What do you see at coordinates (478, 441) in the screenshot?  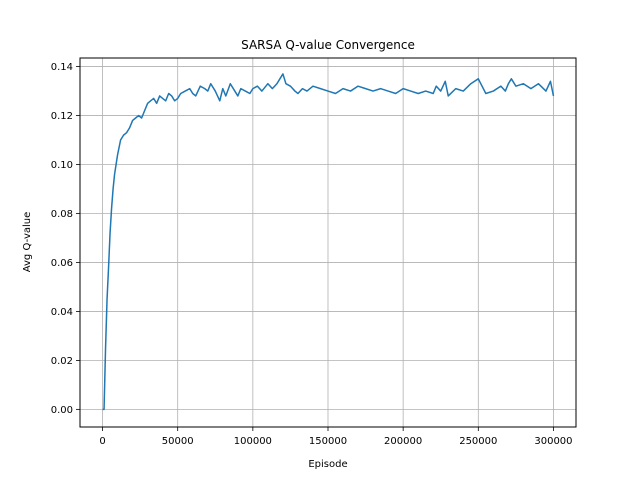 I see `x-tick-label: 250000` at bounding box center [478, 441].